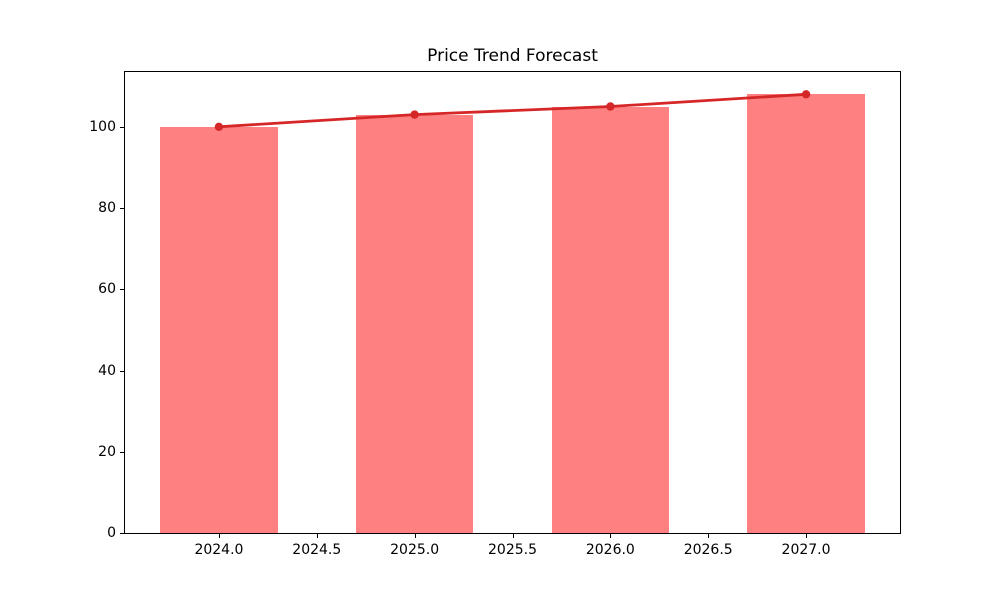  I want to click on chart-title: Price Trend Forecast, so click(512, 56).